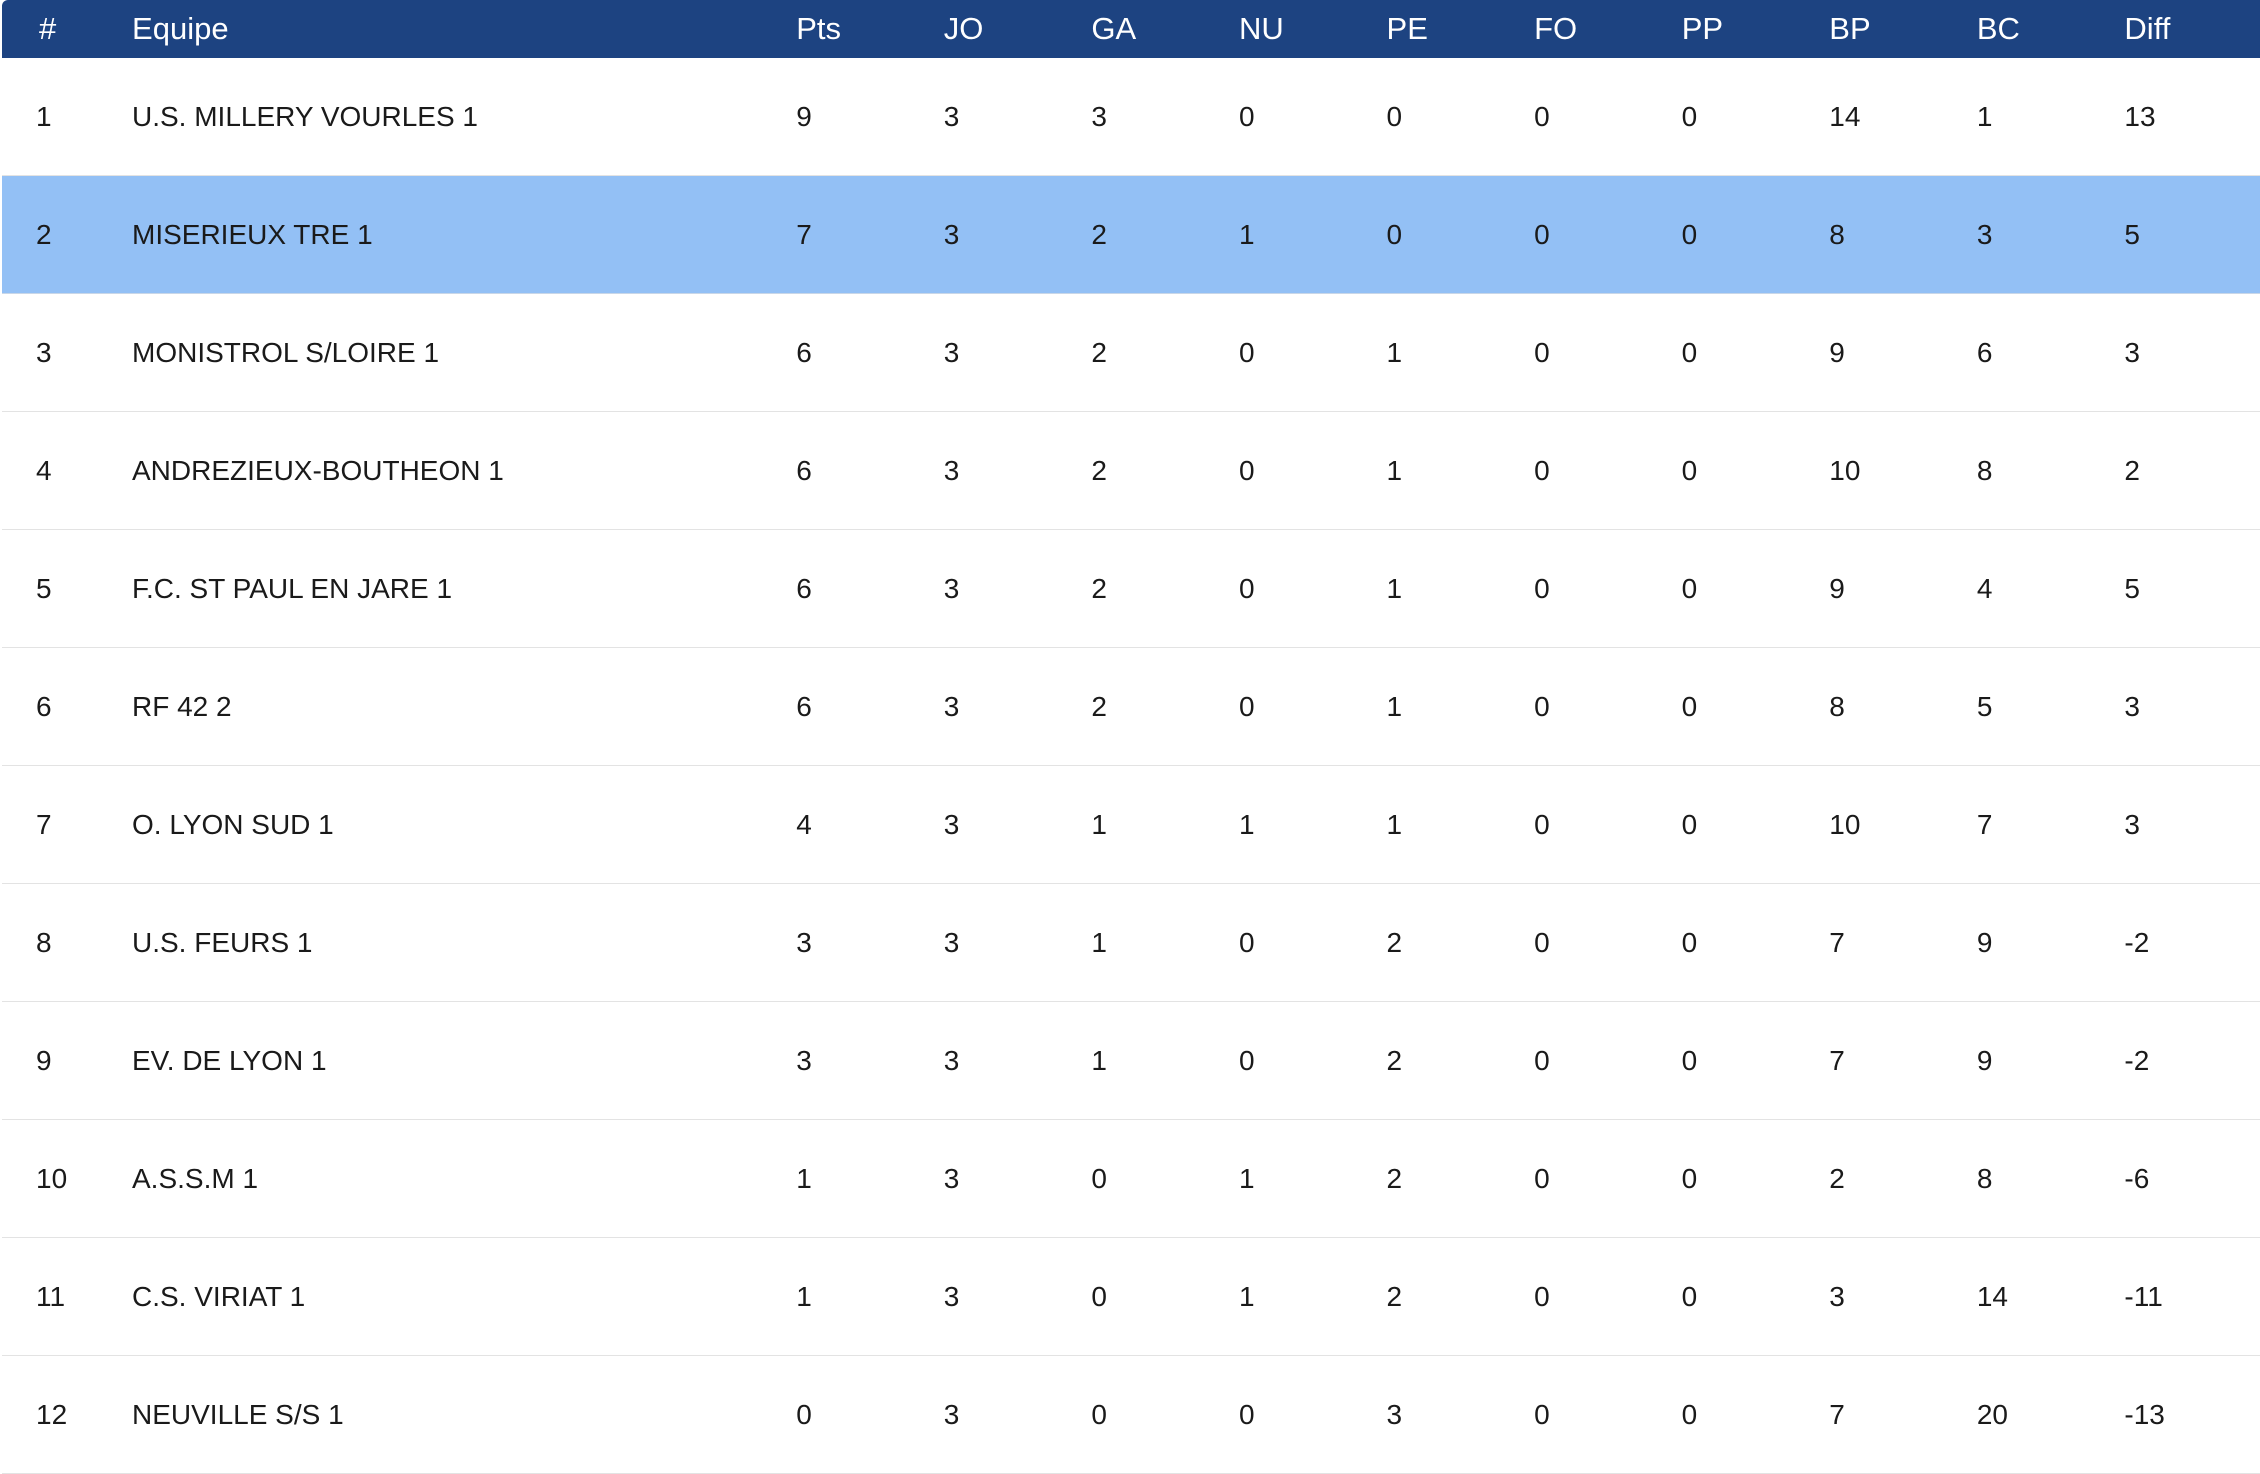  Describe the element at coordinates (1099, 1178) in the screenshot. I see `cell-ga: 0` at that location.